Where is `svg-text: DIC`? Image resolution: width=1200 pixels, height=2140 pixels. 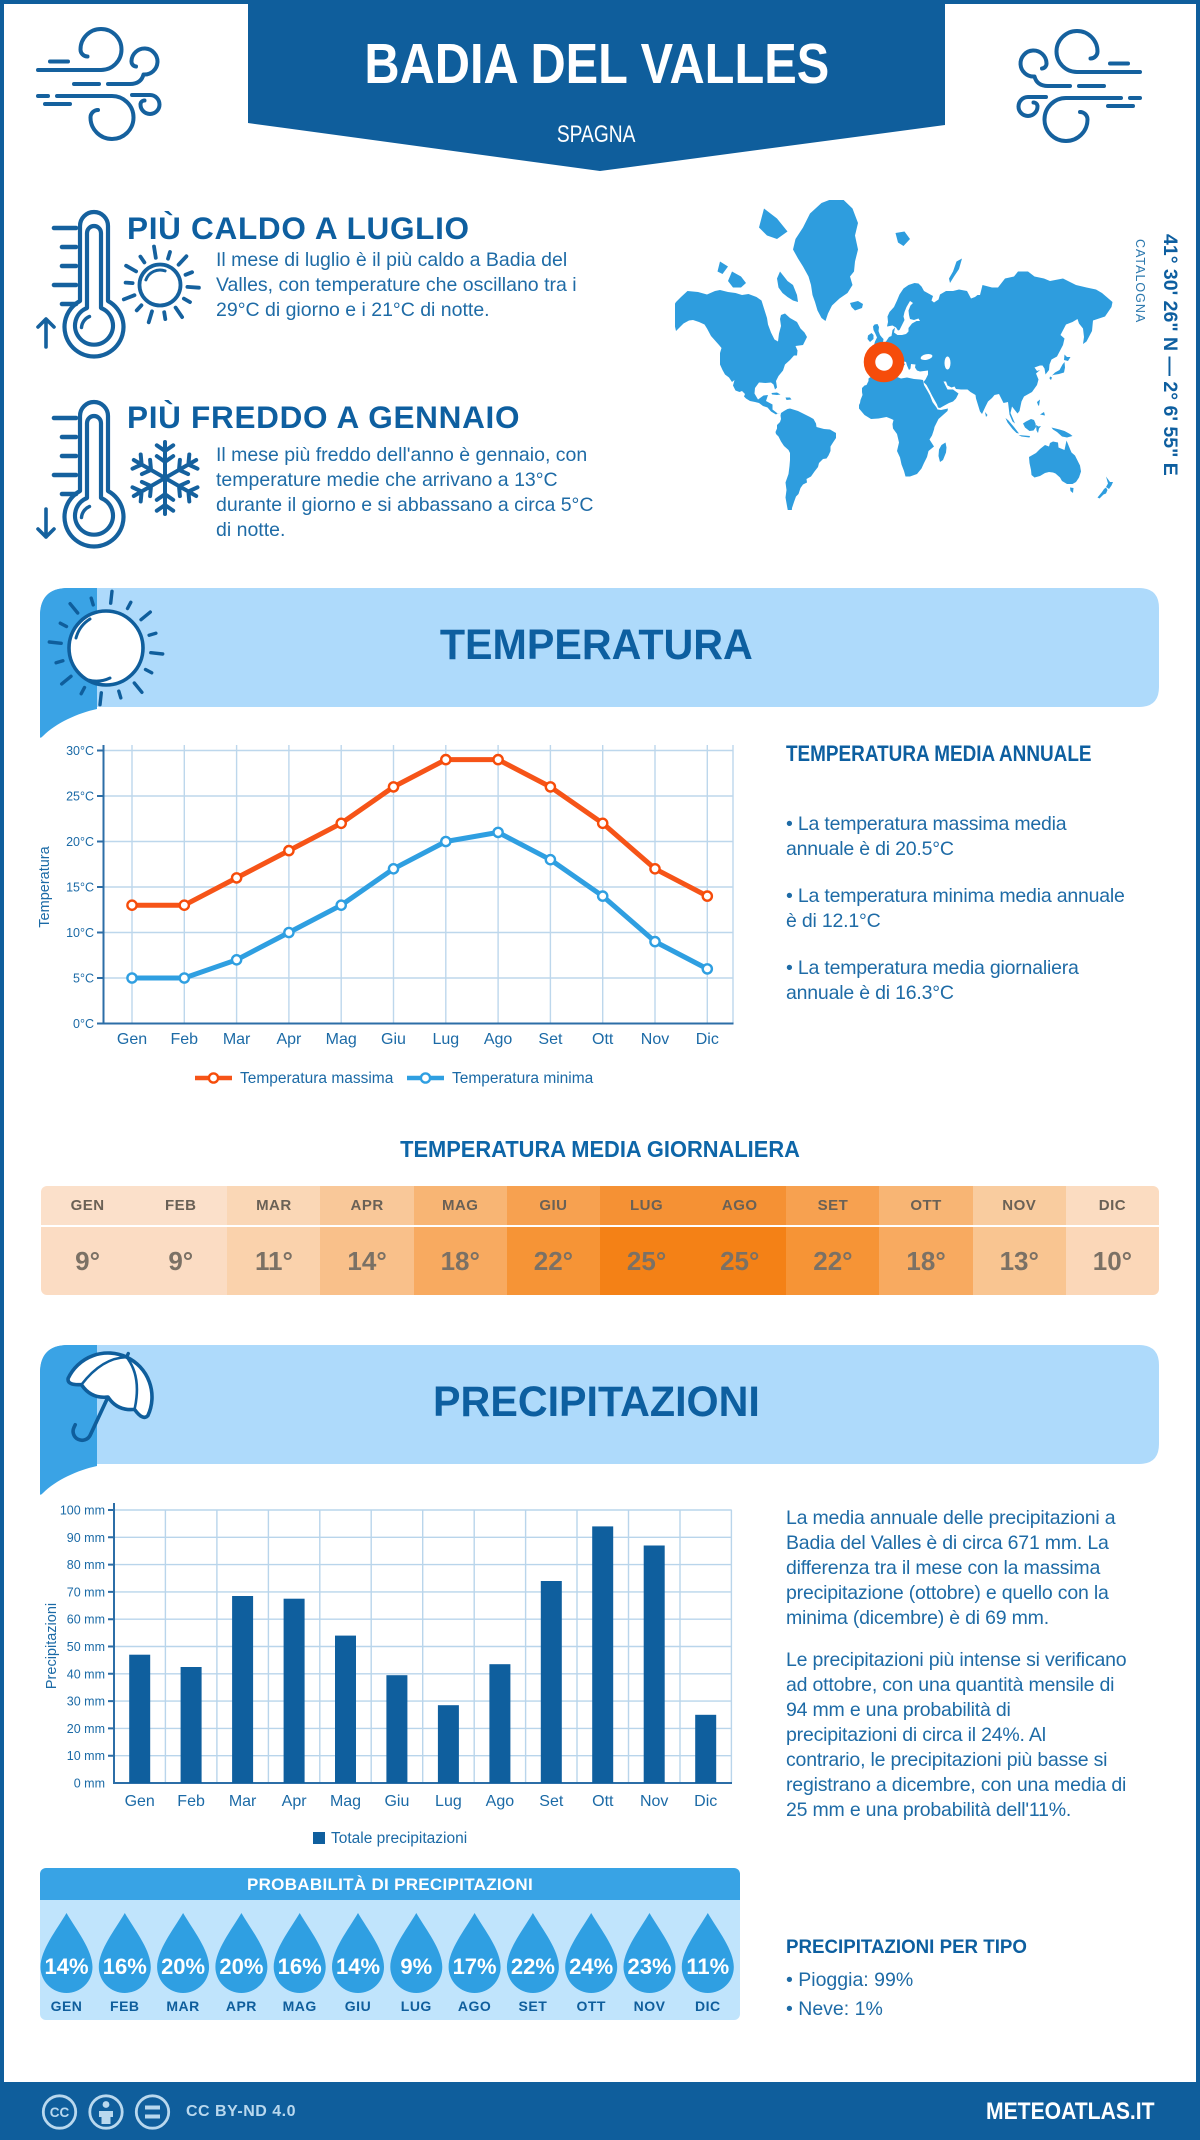
svg-text: DIC is located at coordinates (708, 2006).